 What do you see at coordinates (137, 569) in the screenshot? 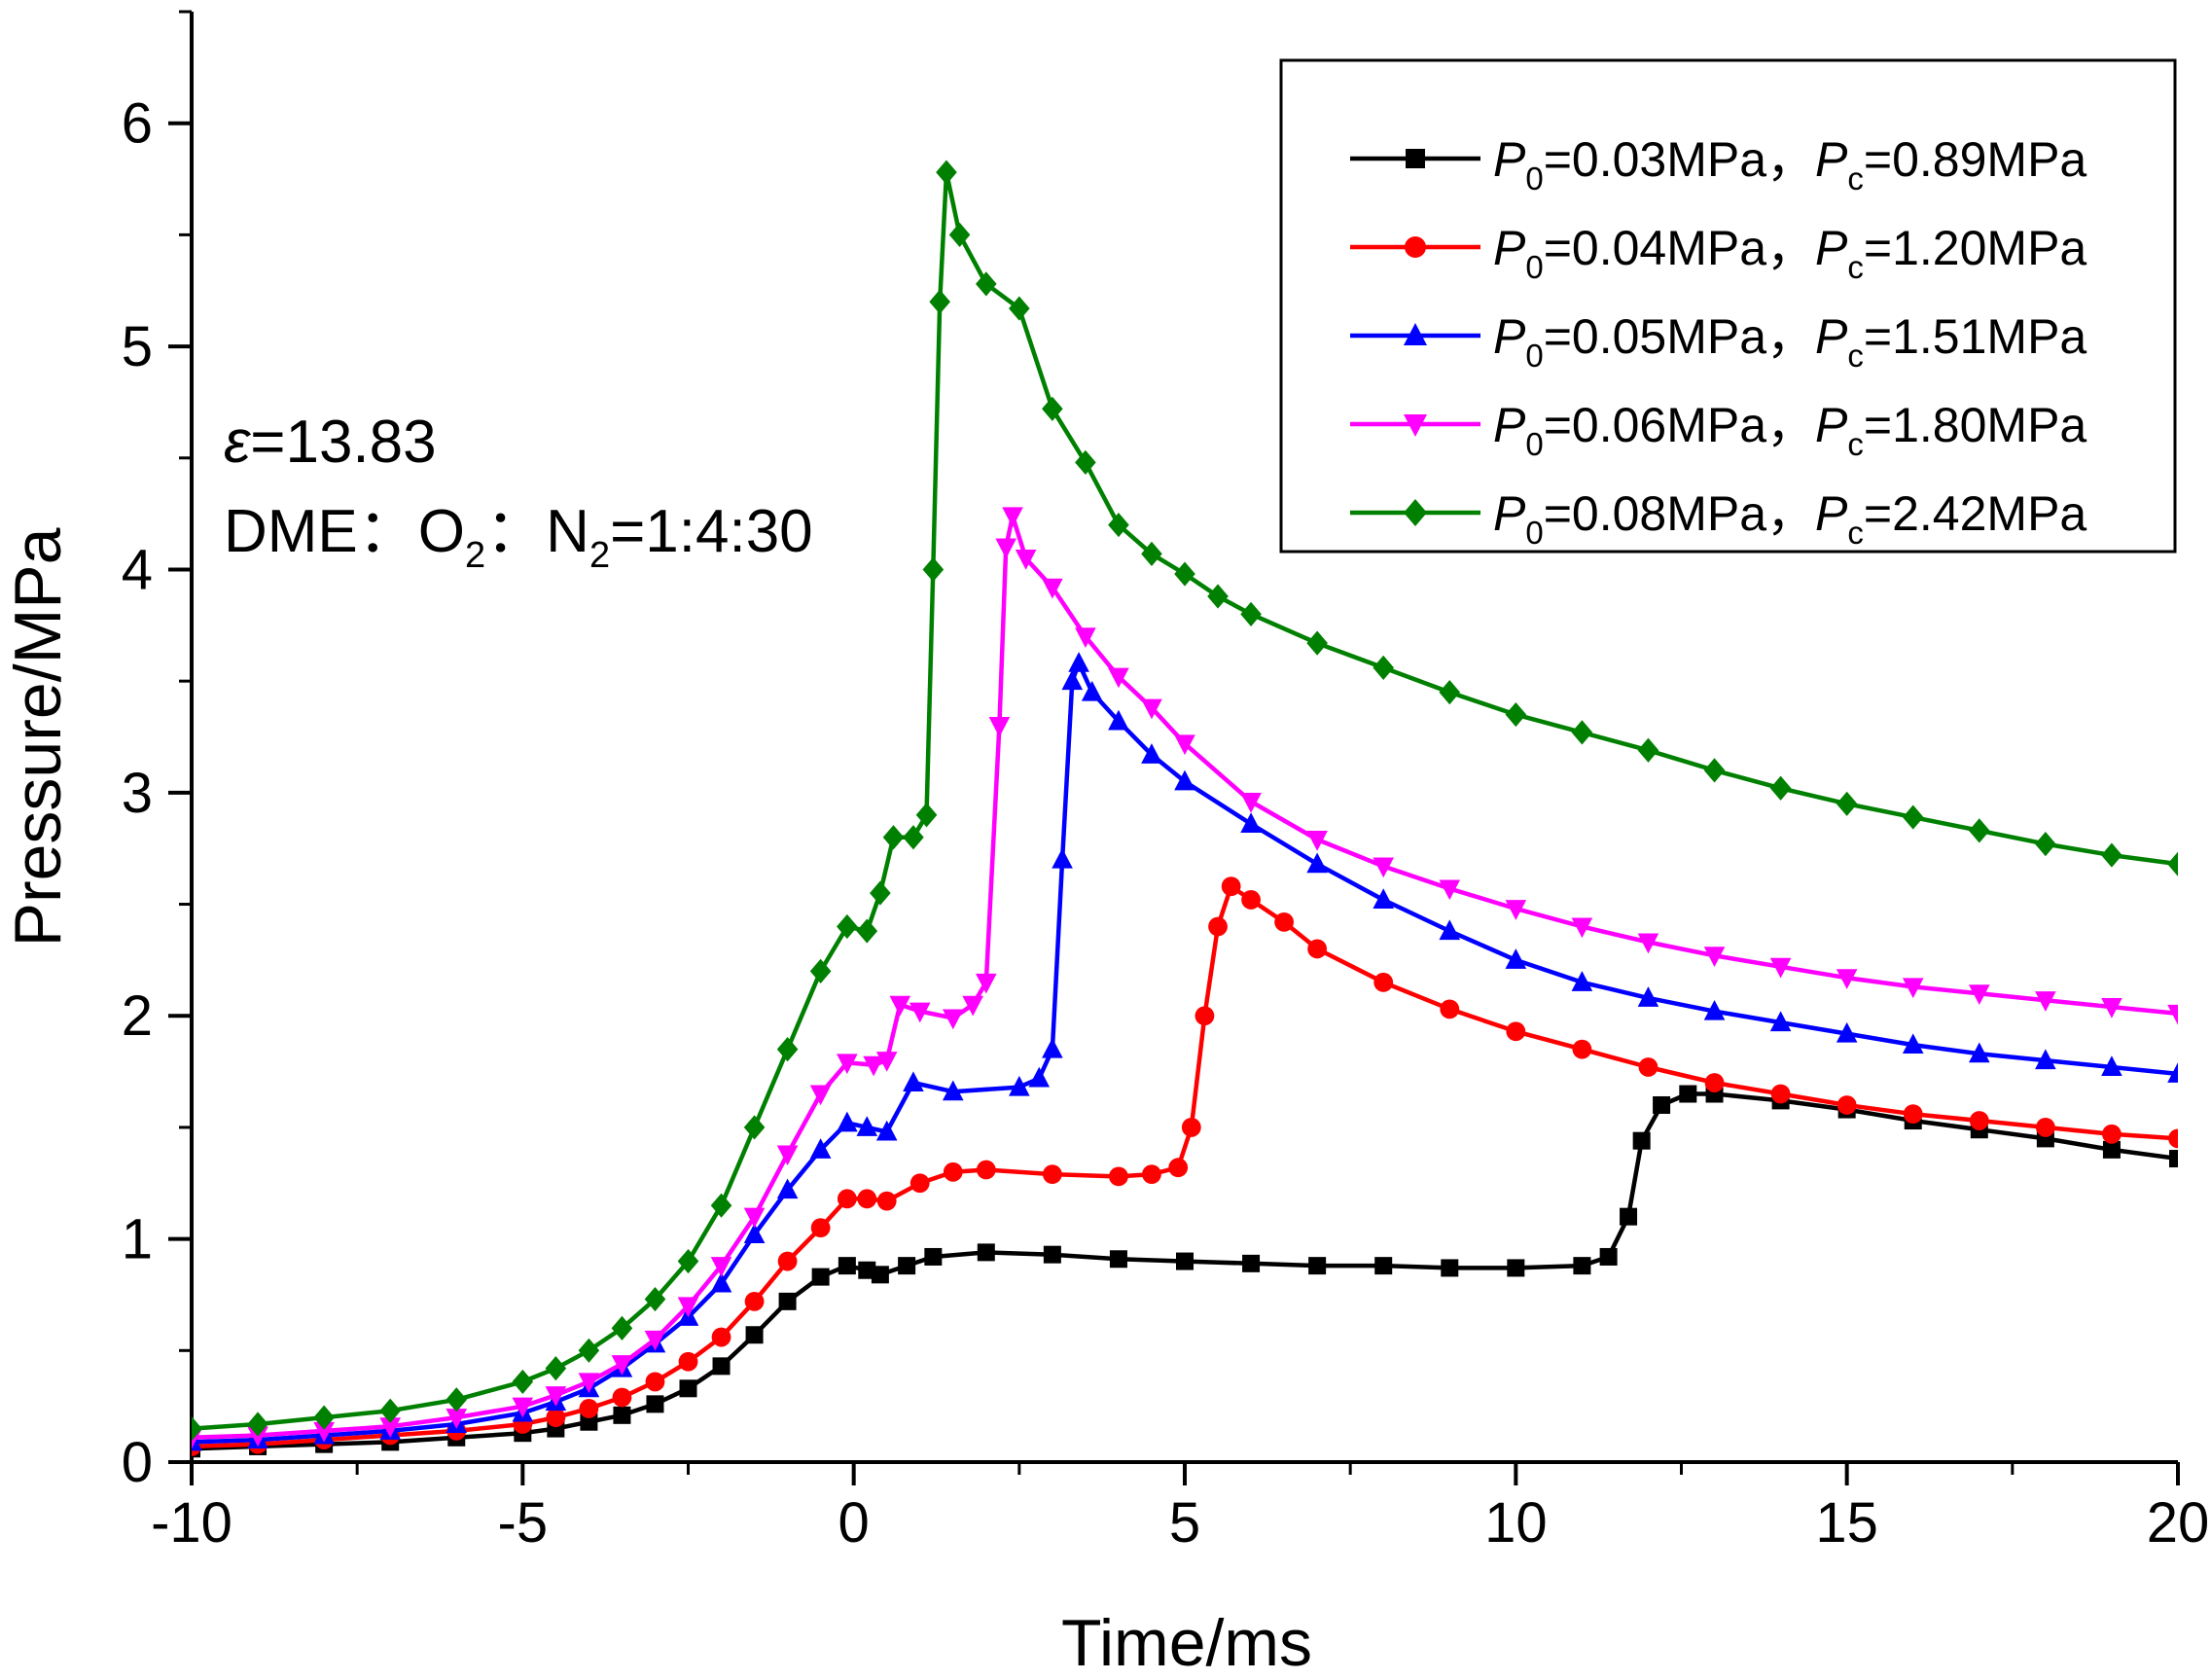
I see `y-tick-label: 4` at bounding box center [137, 569].